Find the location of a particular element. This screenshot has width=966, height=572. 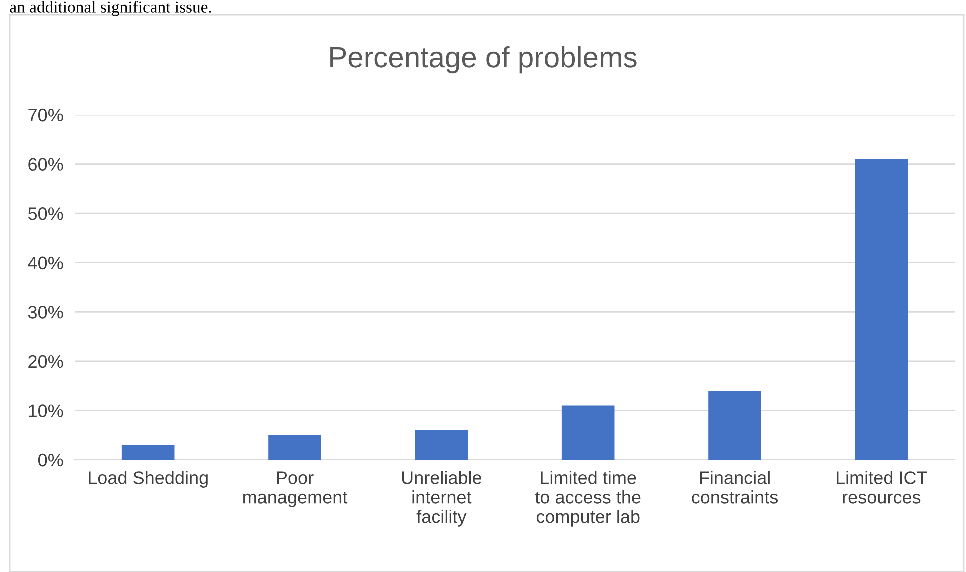

y-tick-label: 50% is located at coordinates (46, 214).